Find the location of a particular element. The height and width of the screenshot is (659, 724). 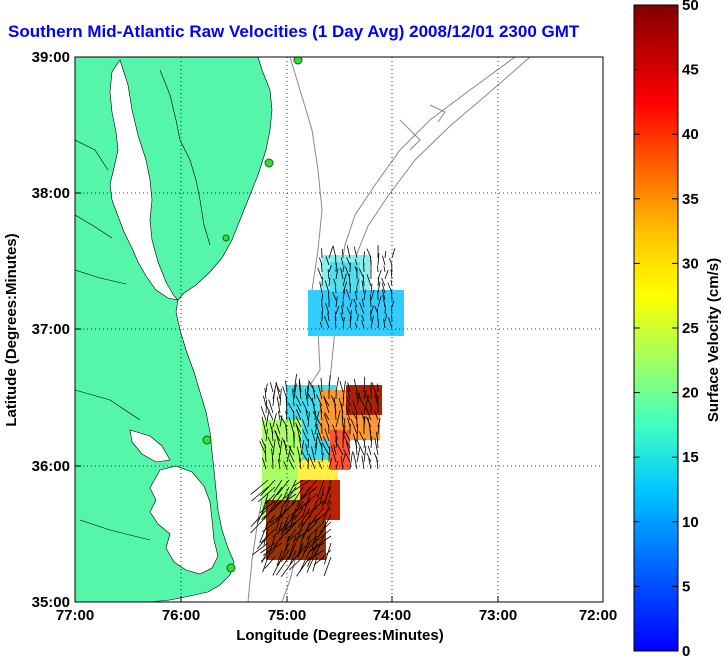

chesapeake-bay is located at coordinates (144, 180).